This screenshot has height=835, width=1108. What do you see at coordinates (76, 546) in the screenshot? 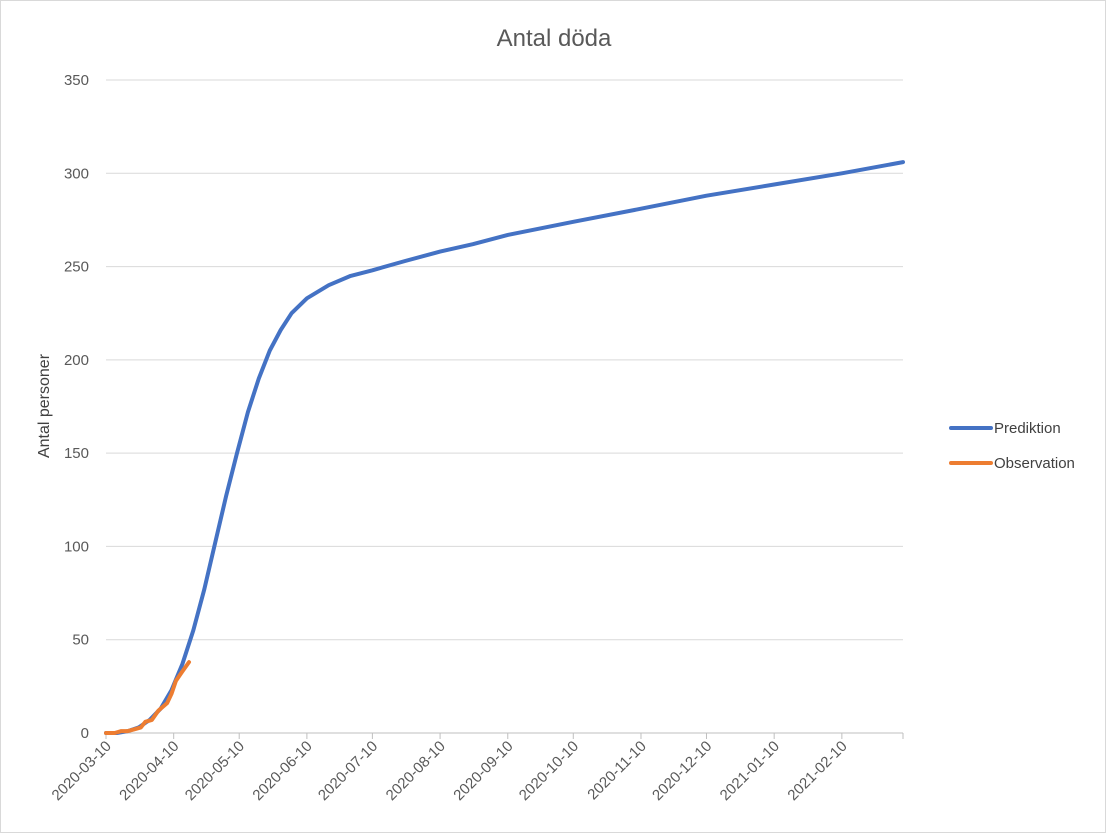
I see `y-tick-label: 100` at bounding box center [76, 546].